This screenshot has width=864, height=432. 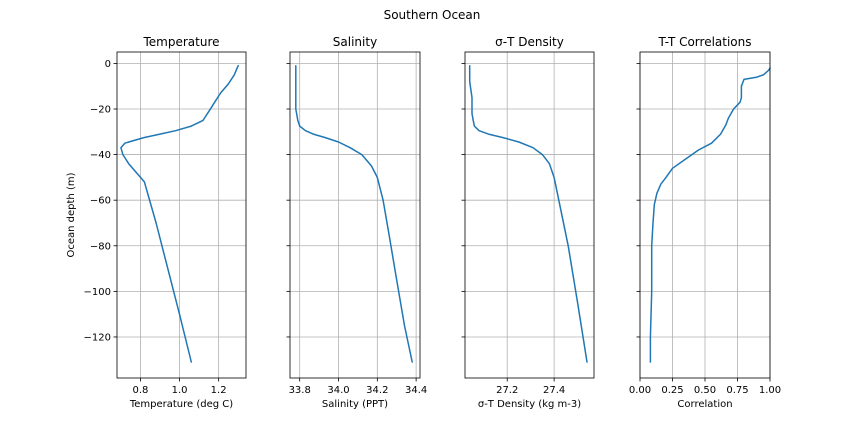 I want to click on x-tick-label: 33.8, so click(x=300, y=390).